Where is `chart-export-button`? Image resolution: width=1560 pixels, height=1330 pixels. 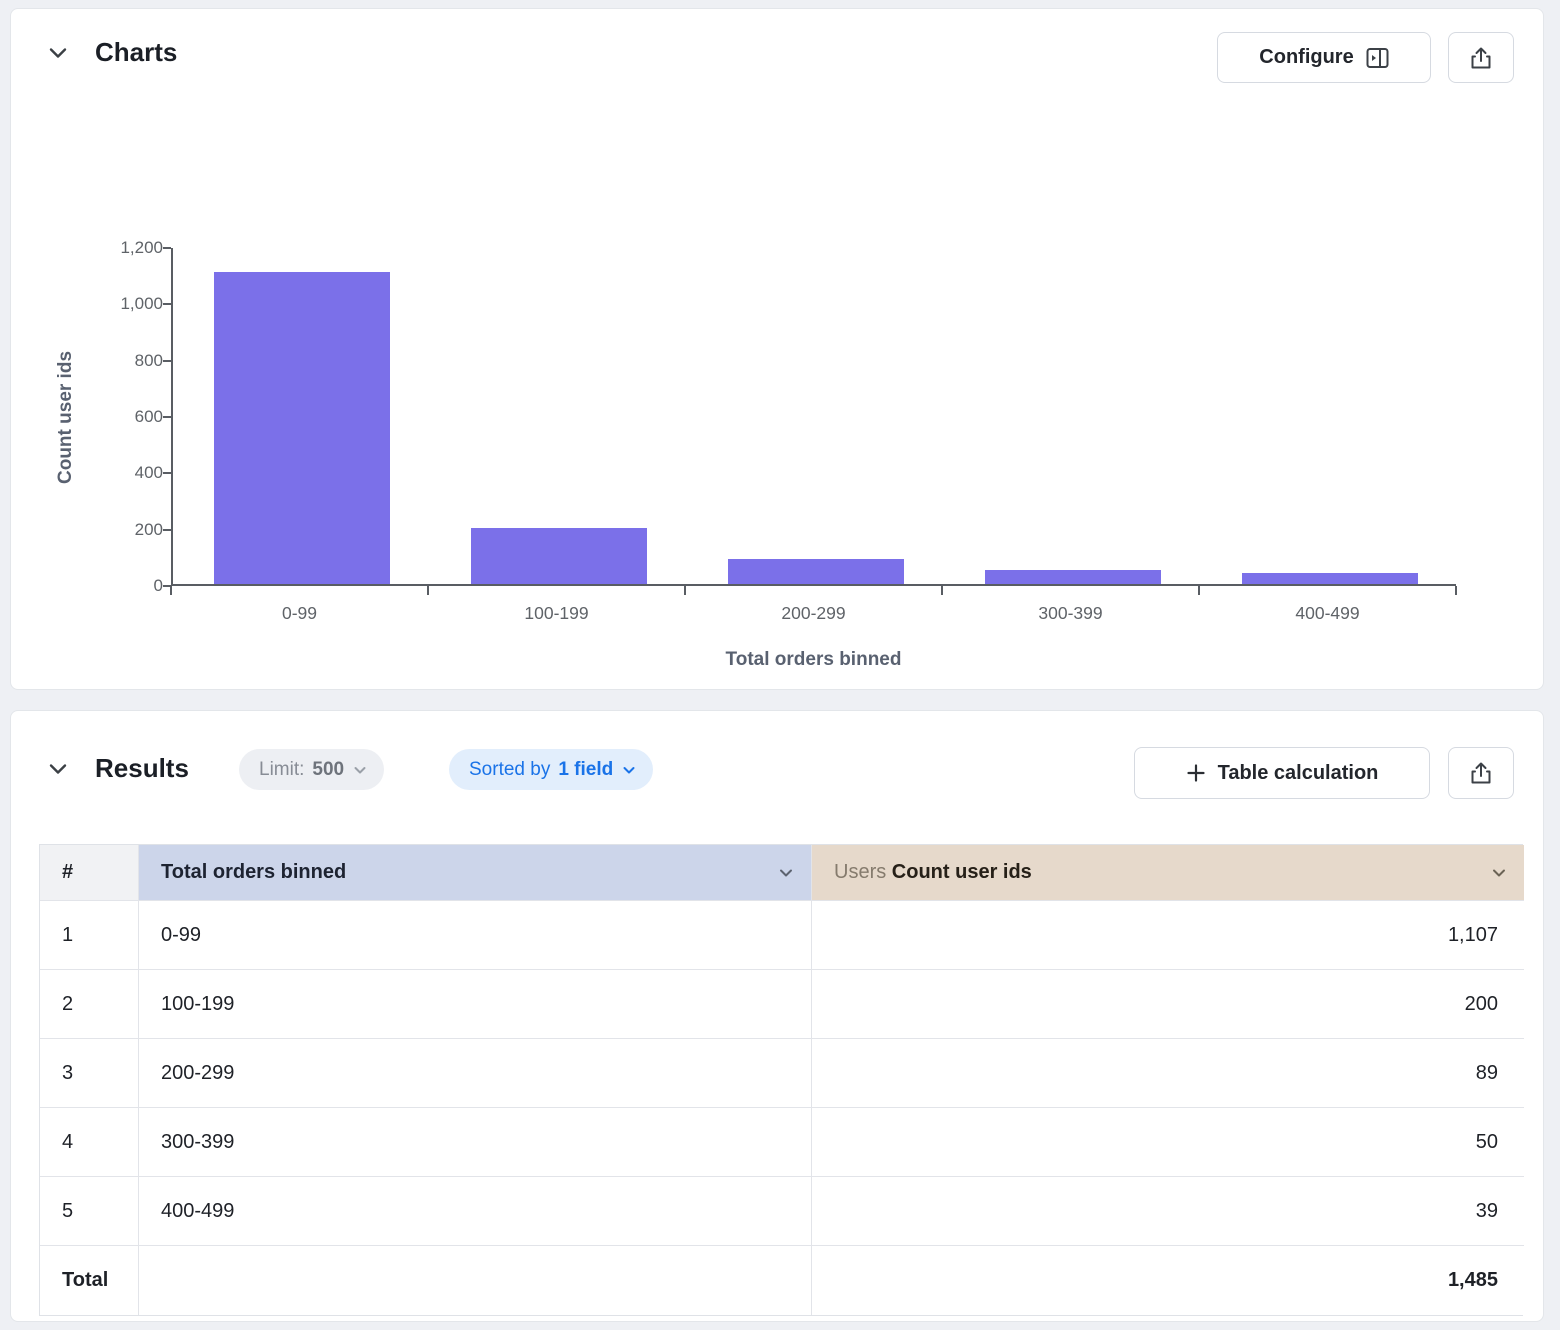
chart-export-button is located at coordinates (1481, 57).